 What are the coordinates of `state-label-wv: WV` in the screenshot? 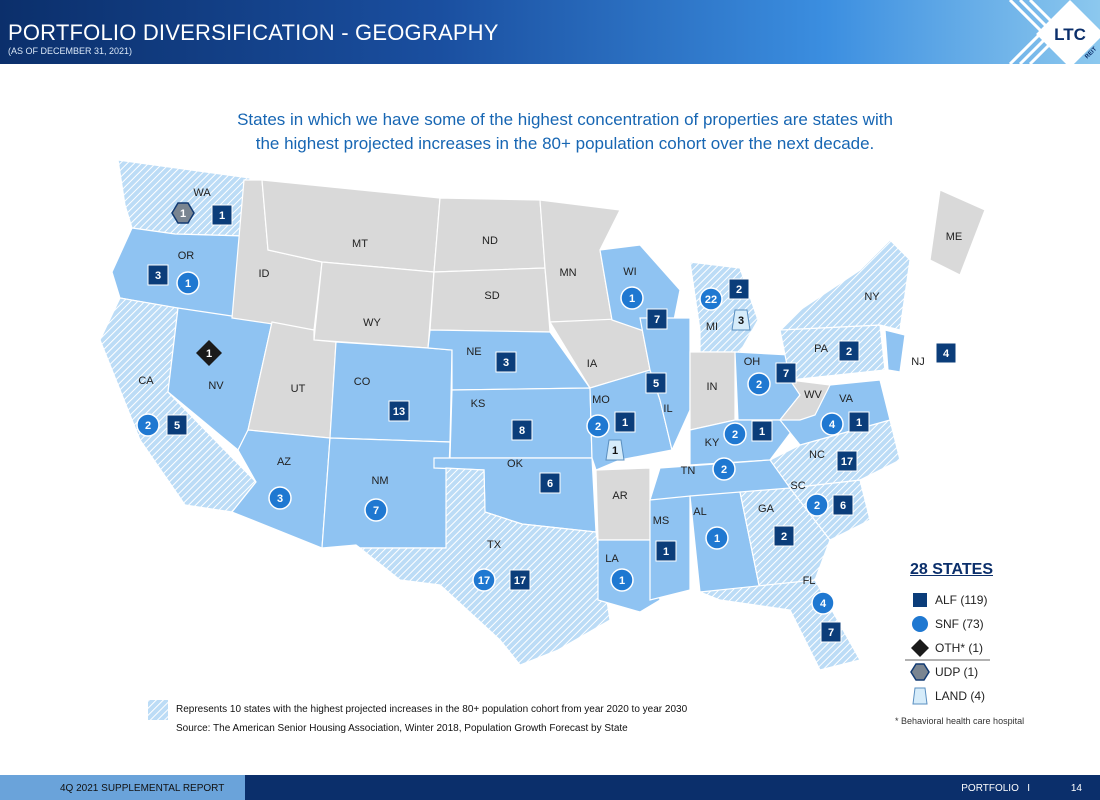 It's located at (813, 395).